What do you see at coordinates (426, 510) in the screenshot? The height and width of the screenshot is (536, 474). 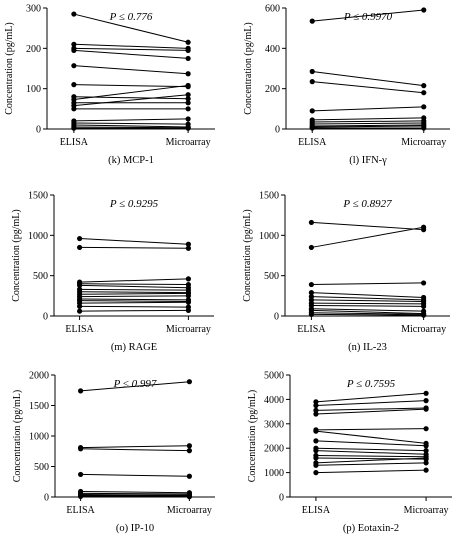 I see `x-tick-label-microarray: Microarray` at bounding box center [426, 510].